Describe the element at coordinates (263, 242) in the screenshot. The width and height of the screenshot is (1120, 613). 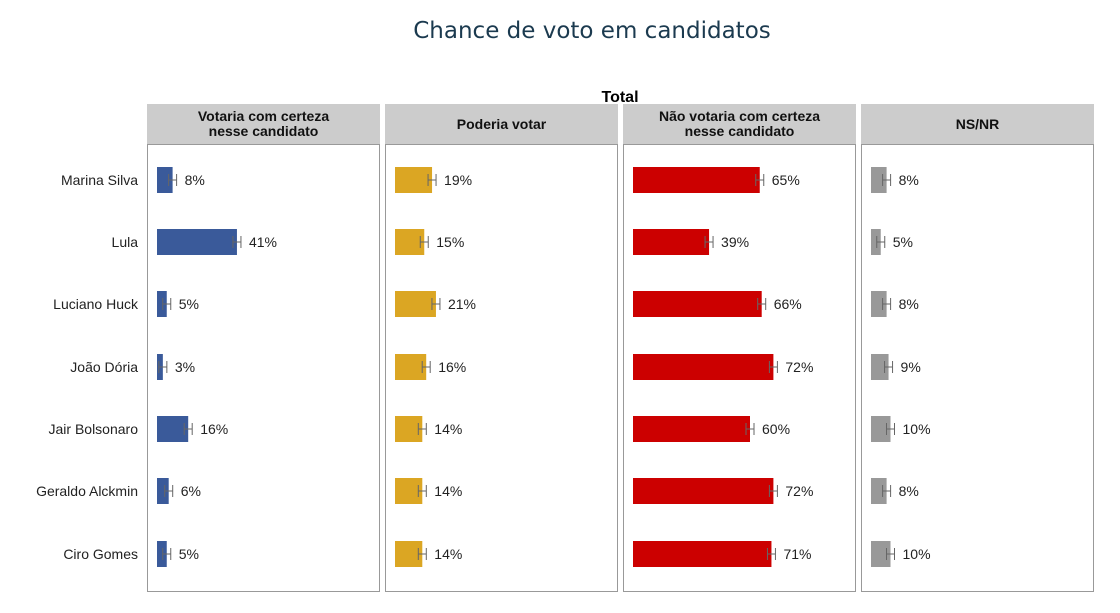
I see `data-label: 41%` at that location.